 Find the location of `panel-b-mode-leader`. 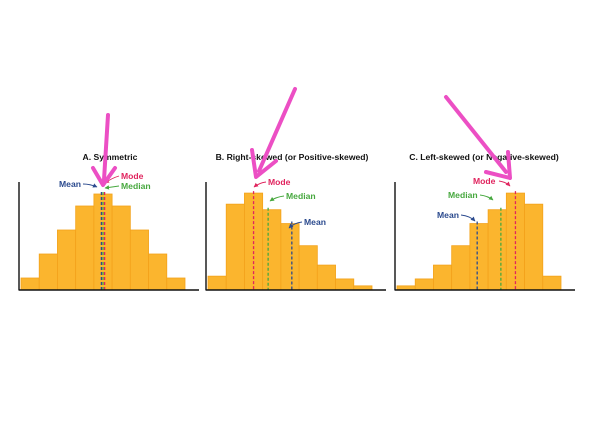

panel-b-mode-leader is located at coordinates (260, 184).